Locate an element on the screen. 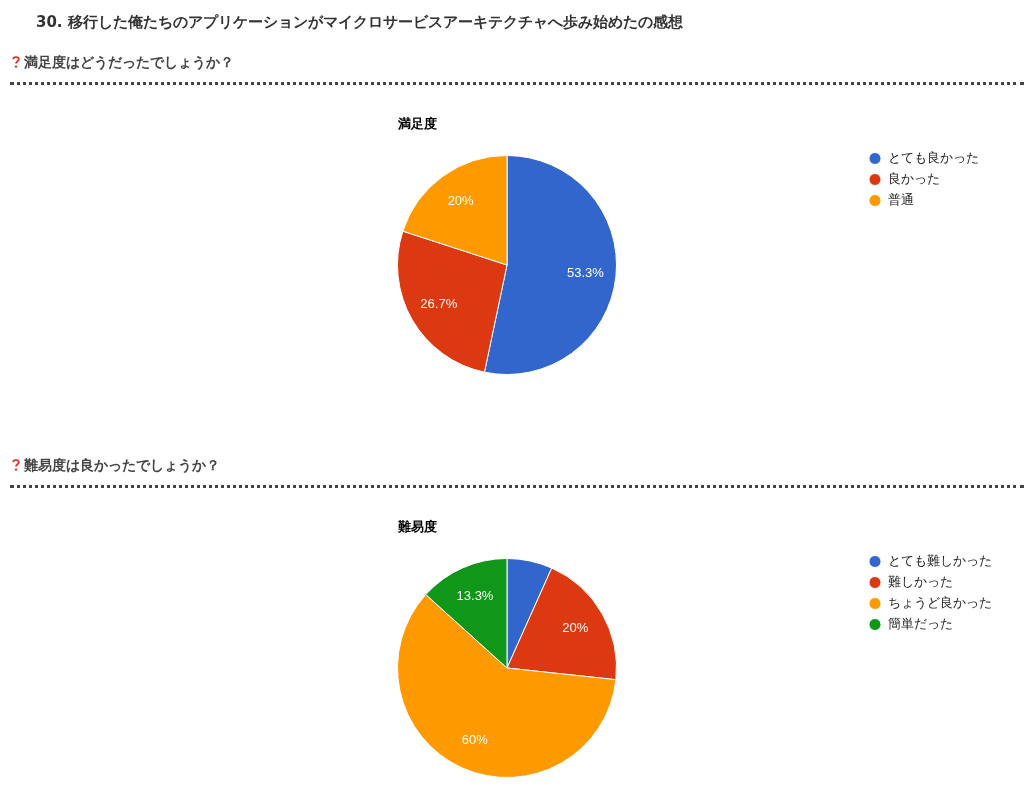  text: 満足度はどうだったでしょうか？ is located at coordinates (129, 62).